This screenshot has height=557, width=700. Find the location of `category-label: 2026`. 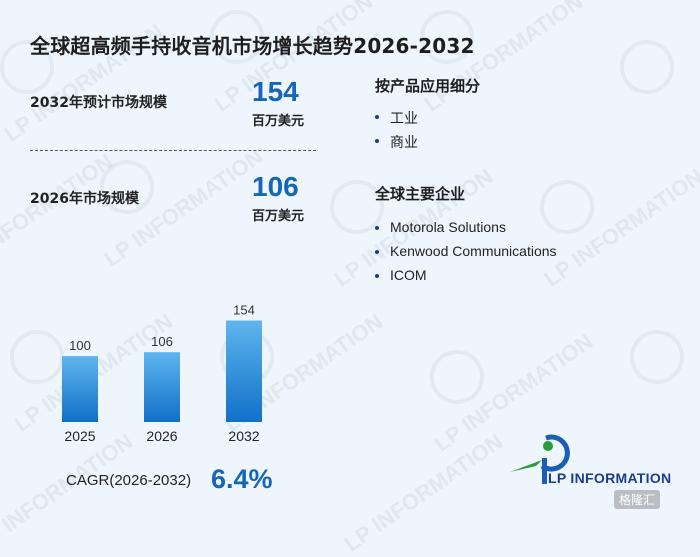

category-label: 2026 is located at coordinates (161, 436).